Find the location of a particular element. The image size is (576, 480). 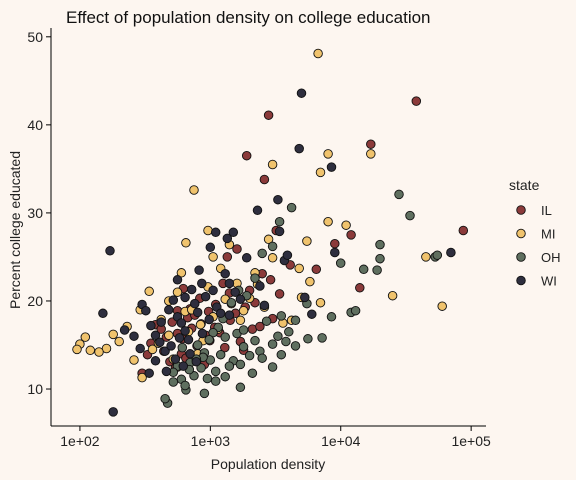

x-tick-label: 1e+03 is located at coordinates (211, 441).